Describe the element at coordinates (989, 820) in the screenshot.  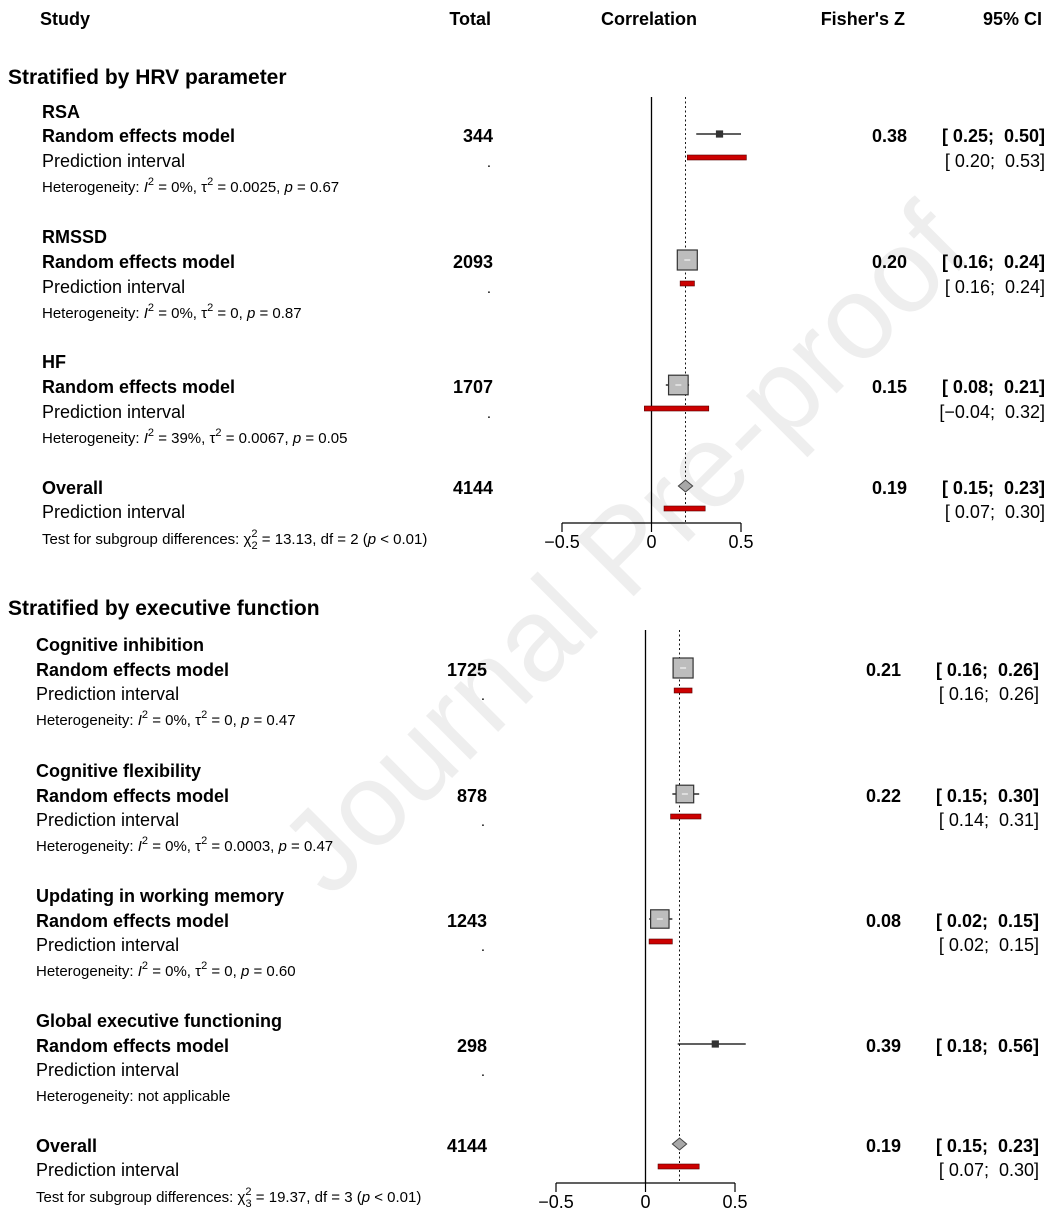
I see `pi-text-p2-2: [ 0.14; 0.31]` at that location.